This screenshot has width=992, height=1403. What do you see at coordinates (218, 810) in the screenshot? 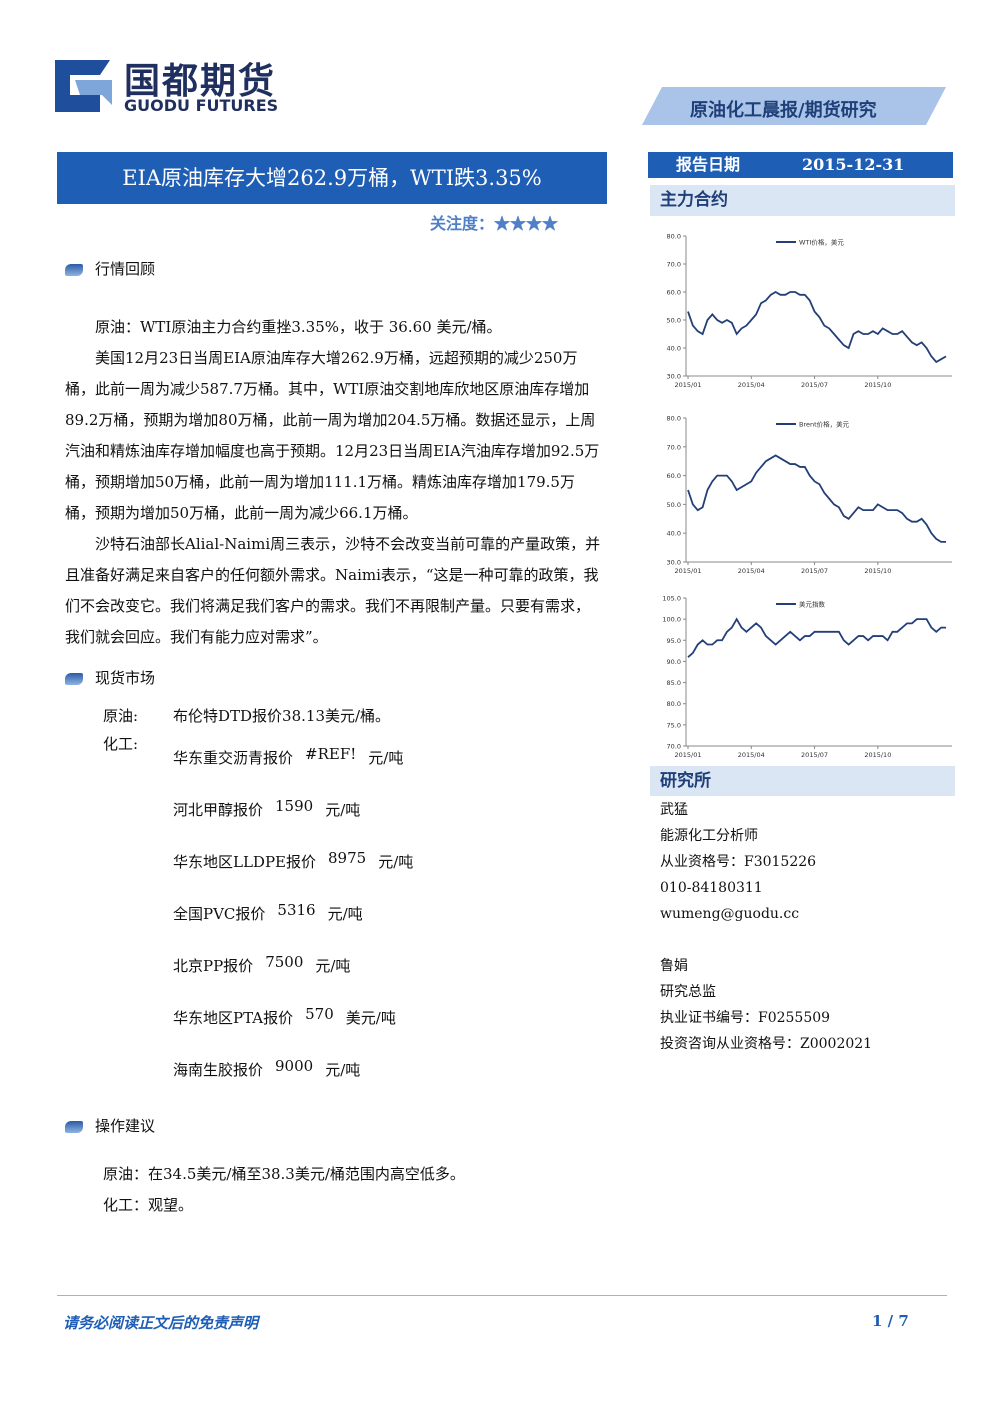
I see `item-name: 河北甲醇报价` at bounding box center [218, 810].